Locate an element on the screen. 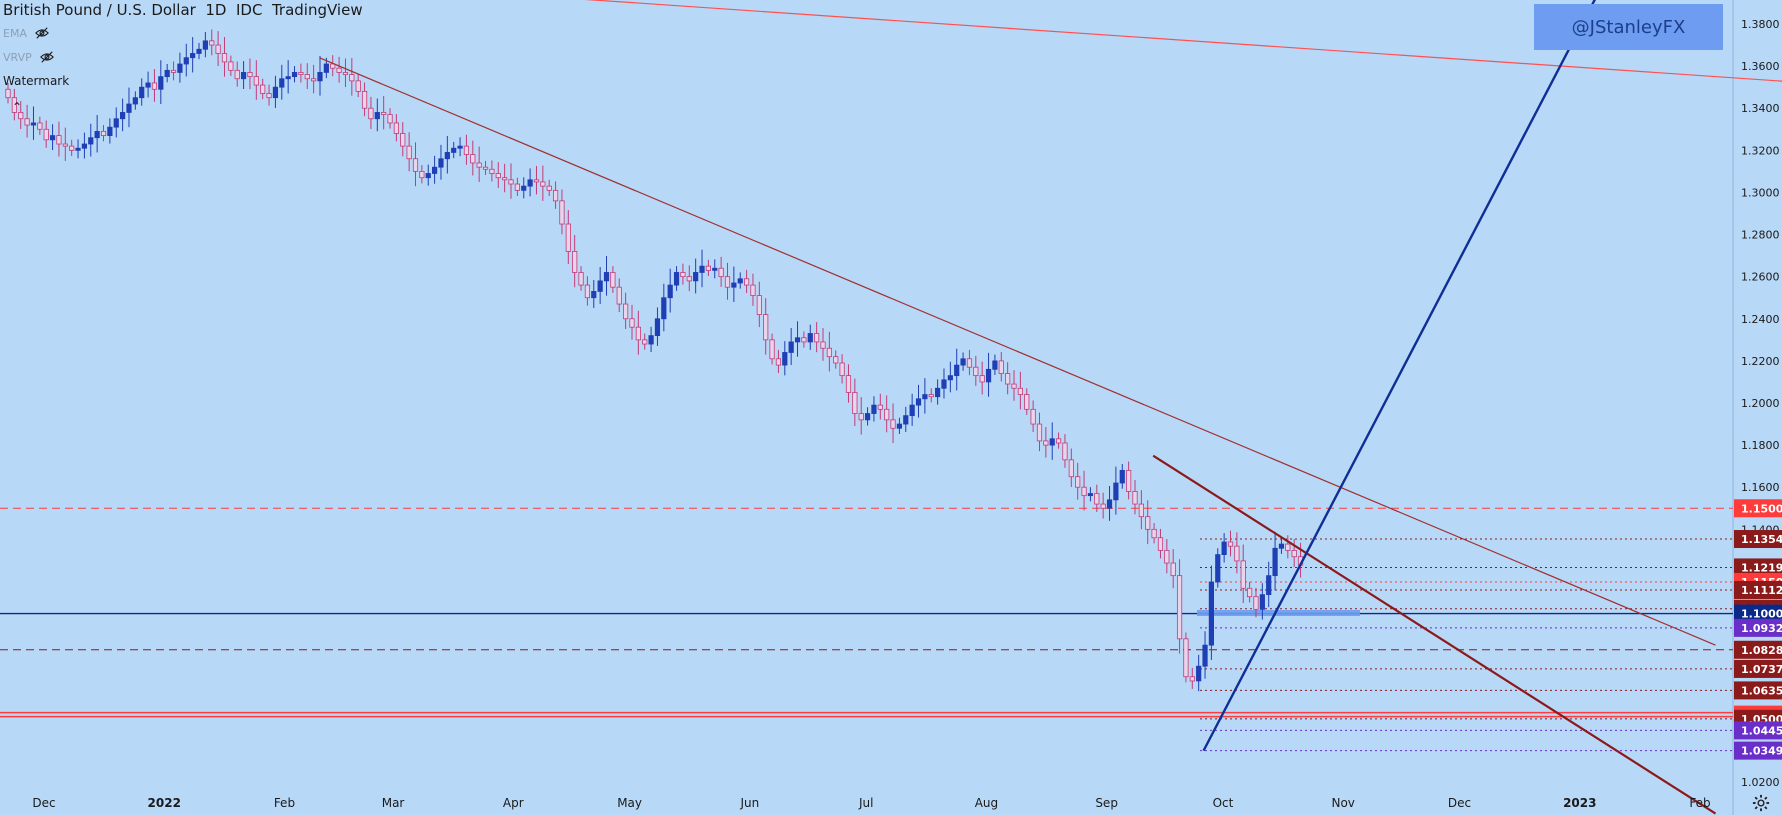  indicator-watermark: Watermark is located at coordinates (36, 81).